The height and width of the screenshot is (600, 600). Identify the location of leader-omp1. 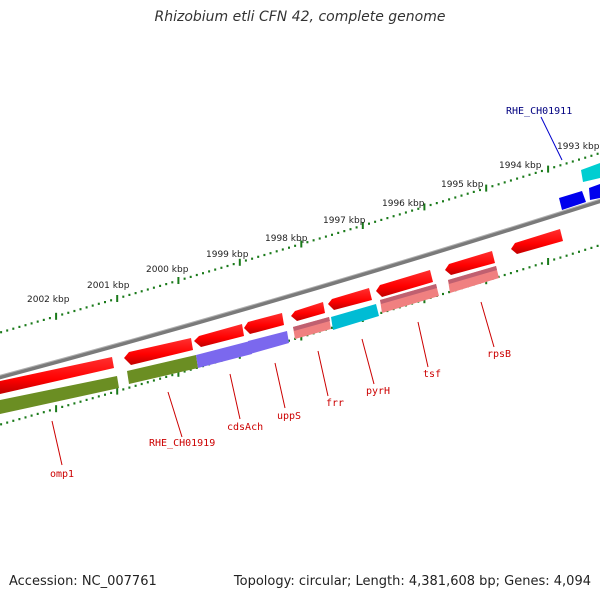
(57, 443).